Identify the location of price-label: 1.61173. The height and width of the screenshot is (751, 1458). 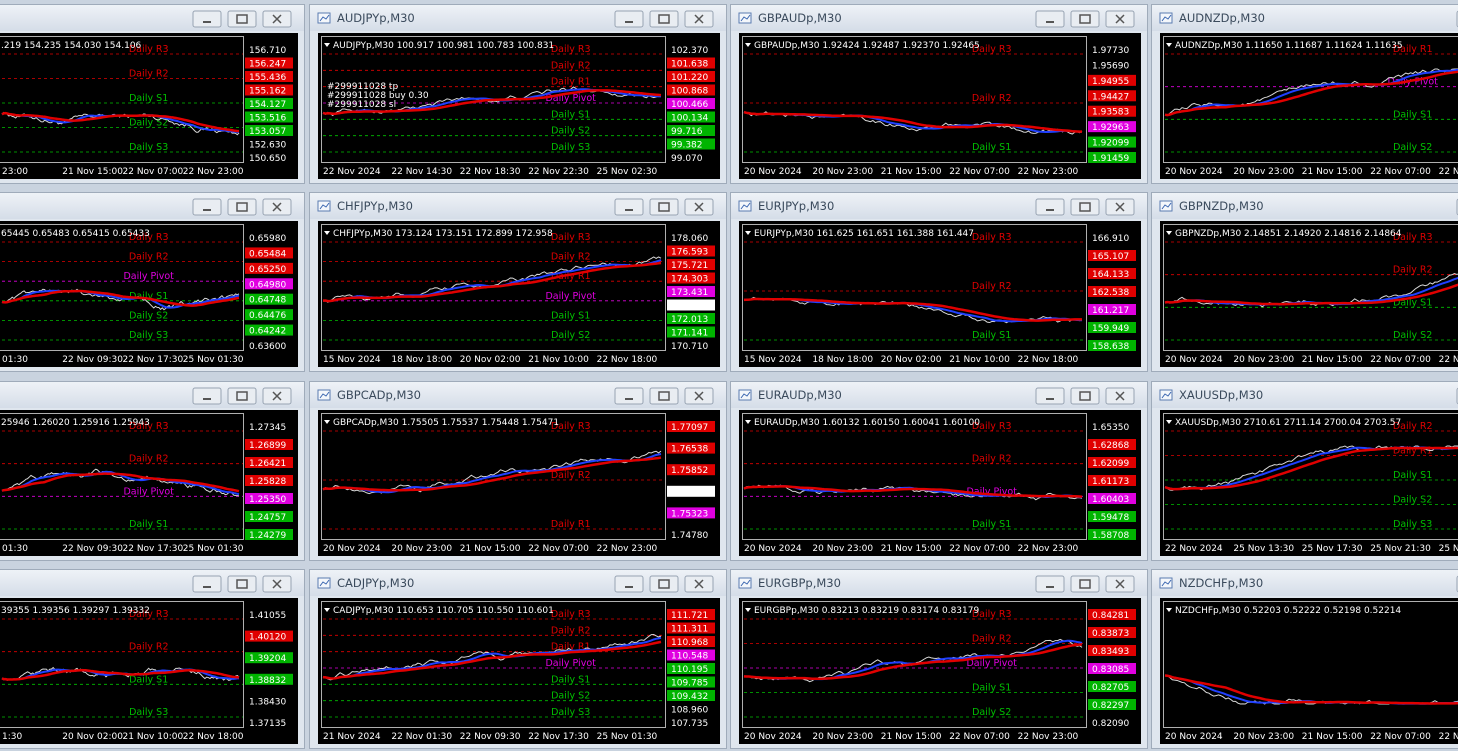
(1110, 482).